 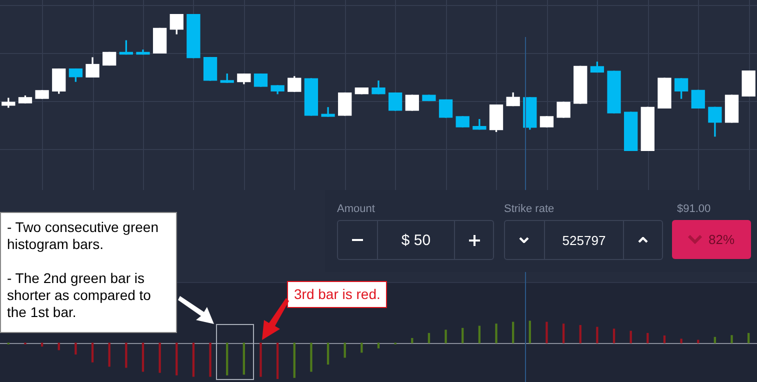 I want to click on text: $91.00, so click(x=694, y=209).